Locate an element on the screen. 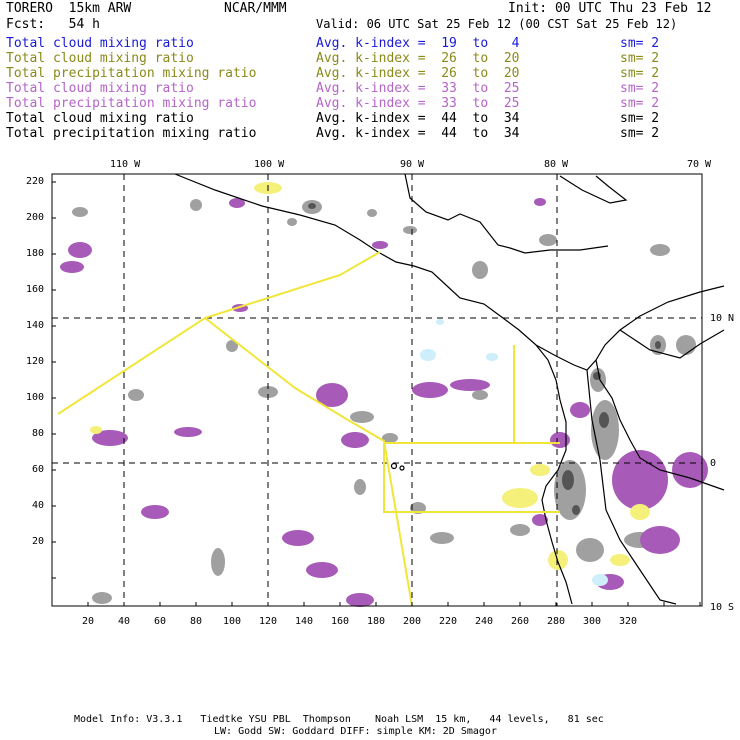  lon-label: 80 W is located at coordinates (556, 164).